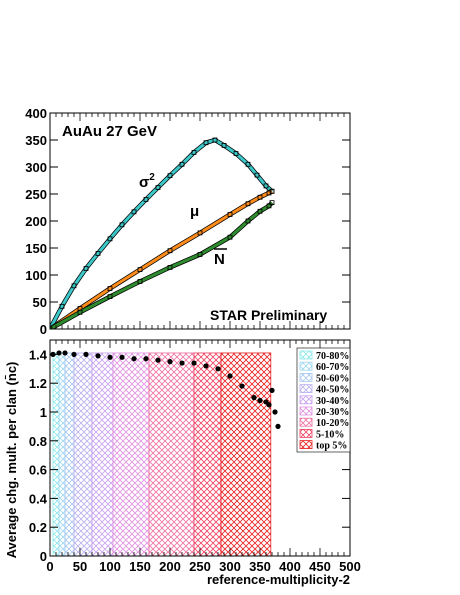 Image resolution: width=460 pixels, height=595 pixels. I want to click on centrality-bin-20-30-, so click(131, 454).